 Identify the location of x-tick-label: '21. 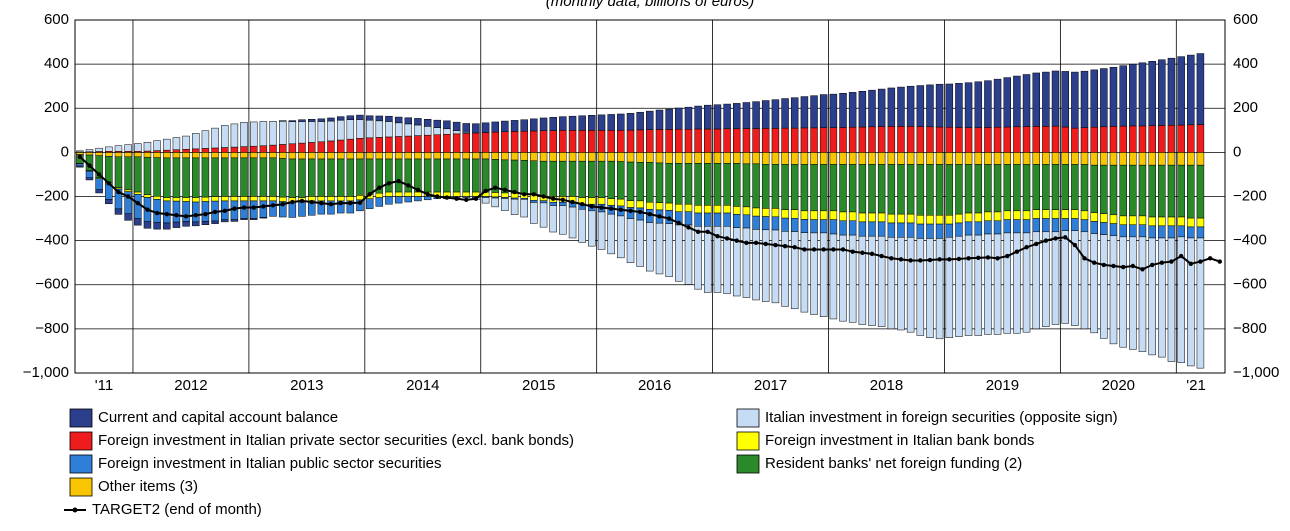
(1196, 385).